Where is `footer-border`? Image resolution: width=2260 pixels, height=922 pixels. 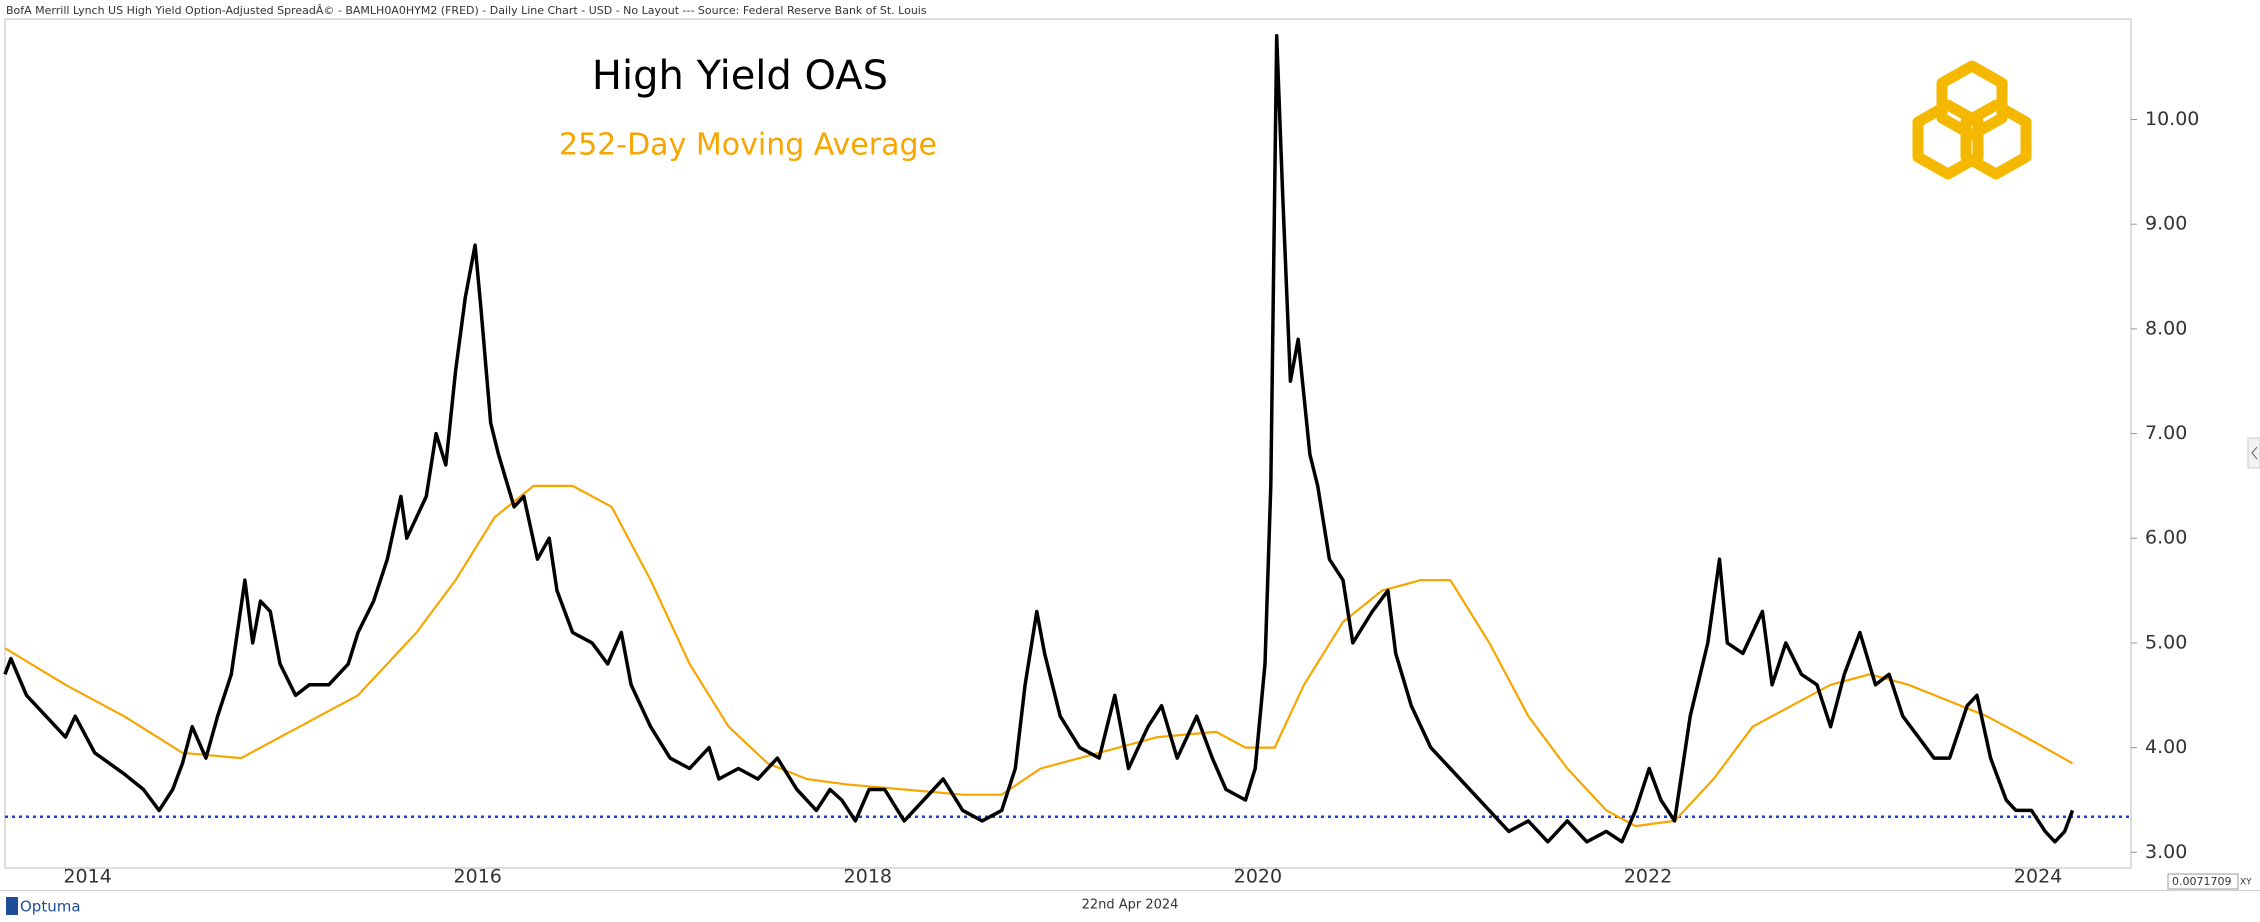
footer-border is located at coordinates (1130, 890).